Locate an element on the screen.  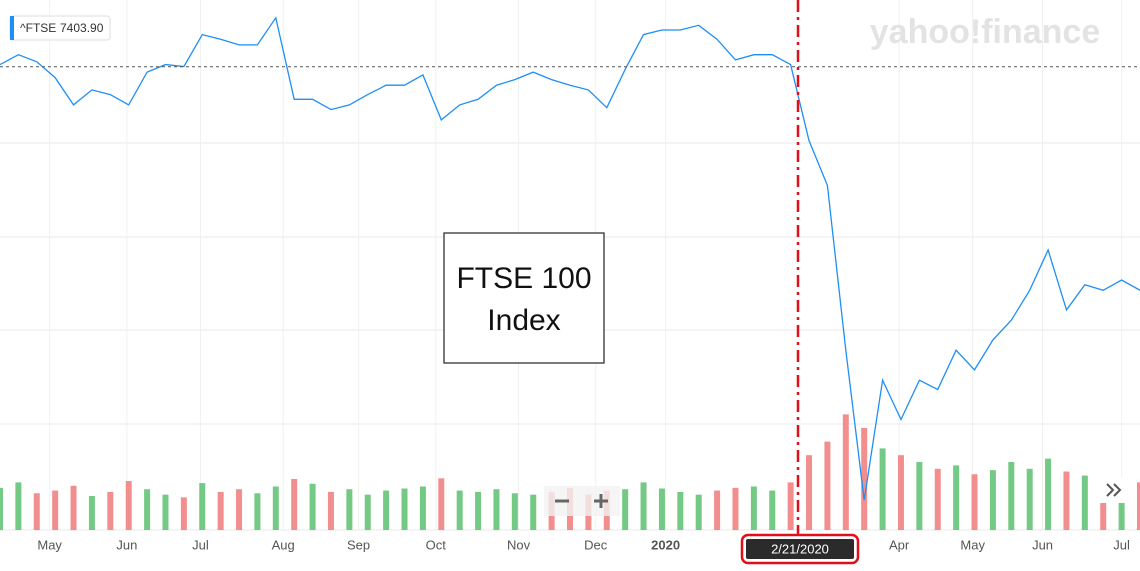
watermark: yahoo!finance is located at coordinates (985, 32).